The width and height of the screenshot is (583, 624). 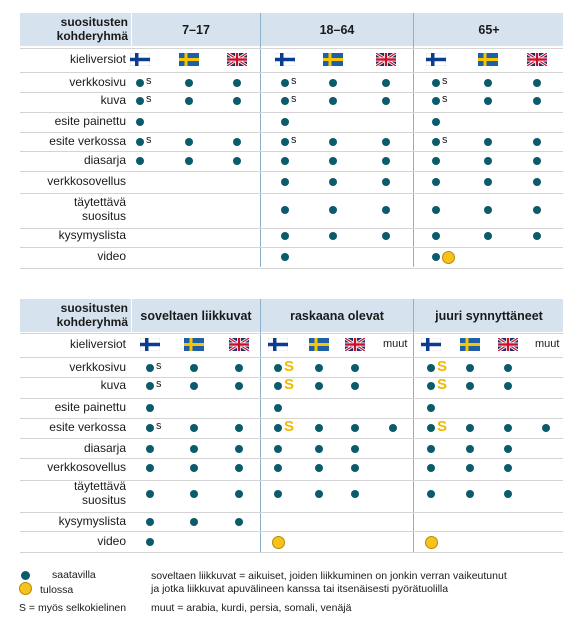 I want to click on header-row-label: suositusten, so click(x=94, y=22).